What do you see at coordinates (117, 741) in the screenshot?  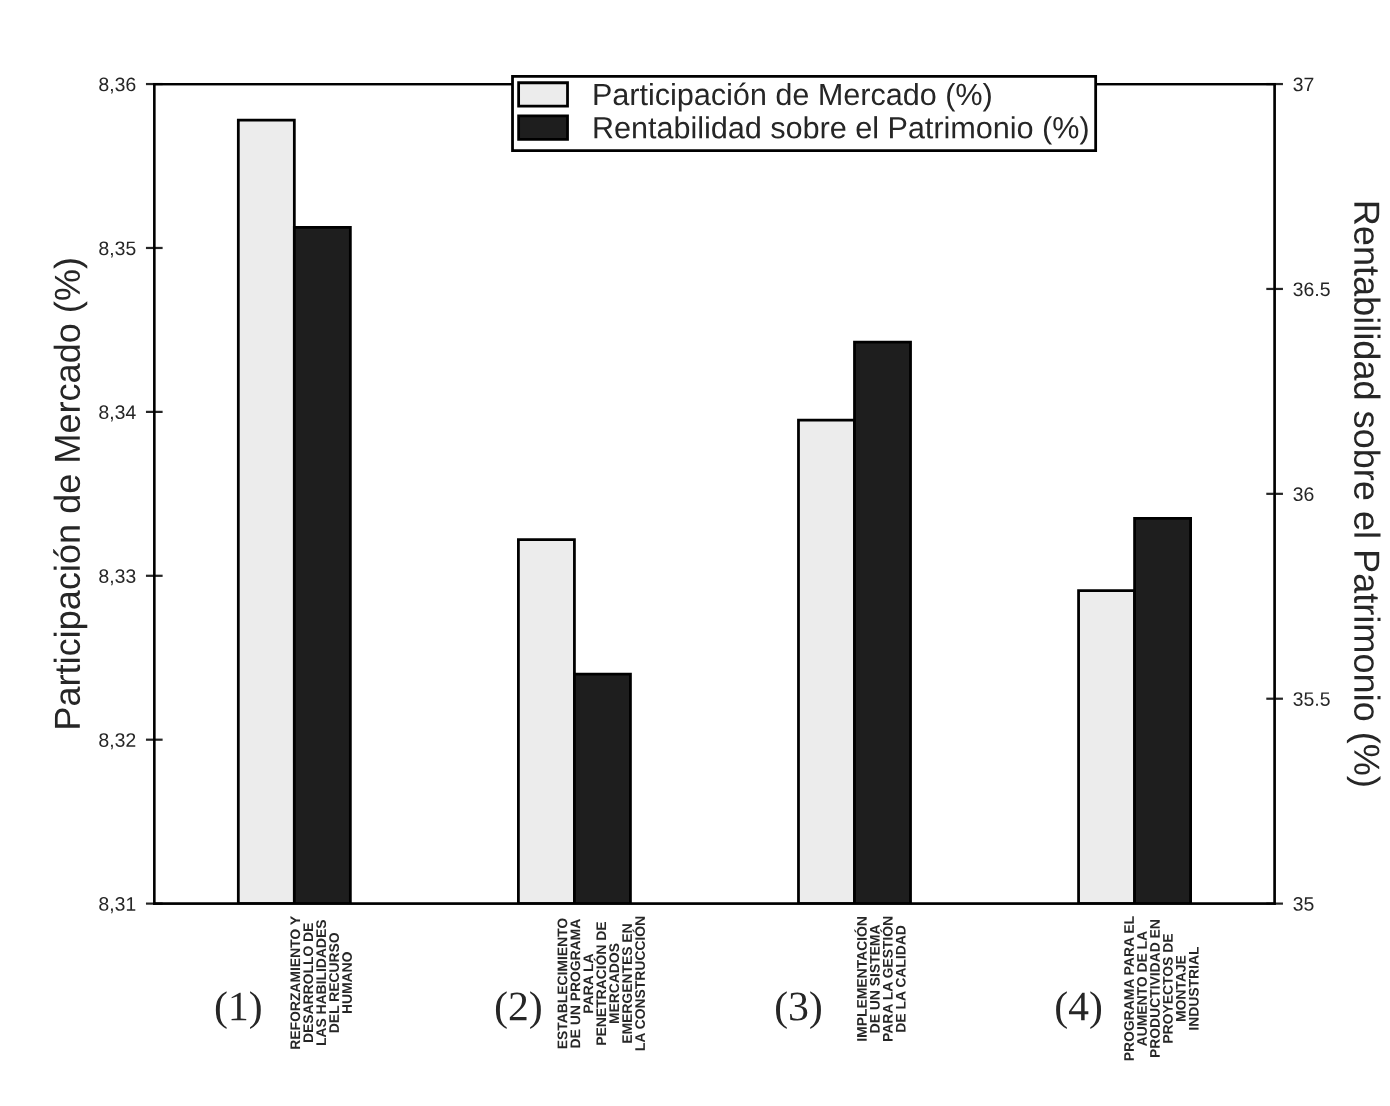 I see `y-tick-label: 8,32` at bounding box center [117, 741].